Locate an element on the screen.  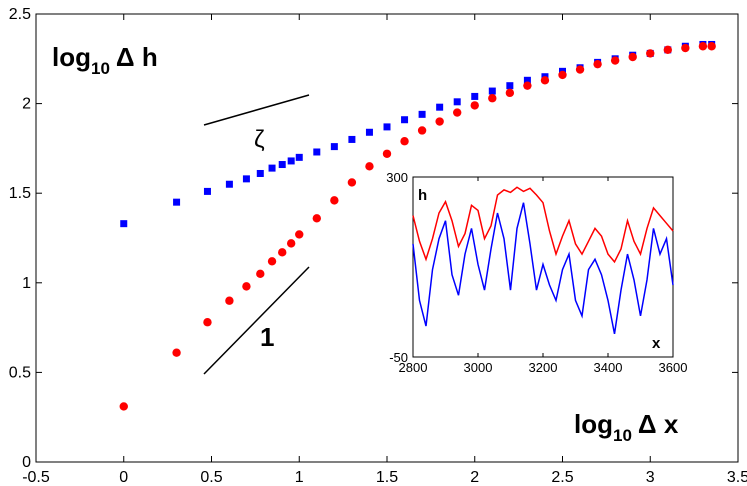
y-tick-label: 300 is located at coordinates (397, 177).